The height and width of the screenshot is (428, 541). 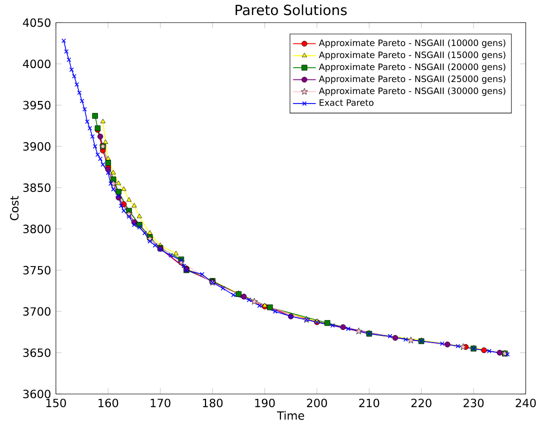 I want to click on x-tick-label: 150, so click(x=56, y=403).